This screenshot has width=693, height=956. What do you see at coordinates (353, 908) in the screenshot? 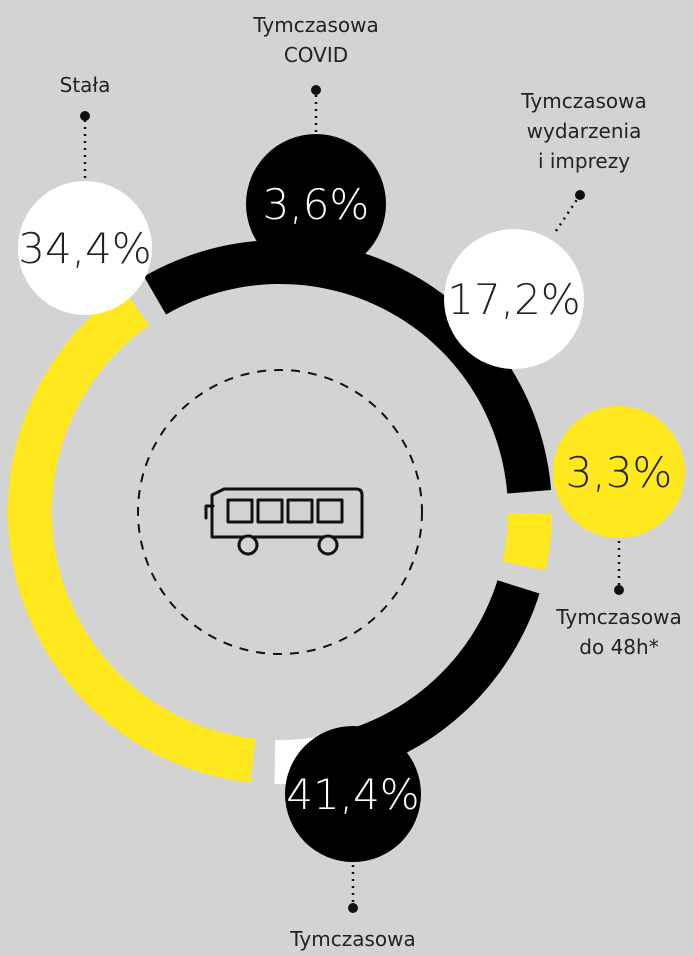
I see `leader-dot-tymczasowa` at bounding box center [353, 908].